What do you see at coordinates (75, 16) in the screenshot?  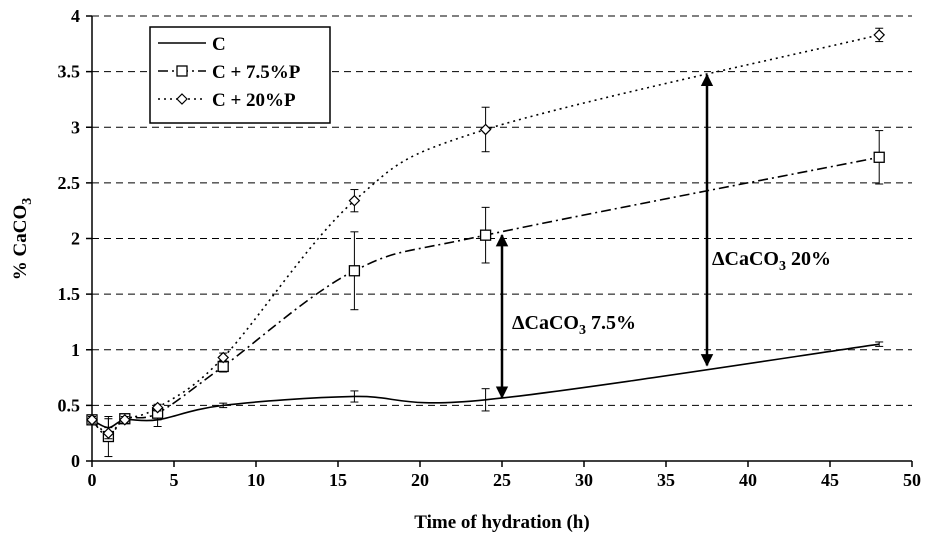 I see `y-tick-label: 4` at bounding box center [75, 16].